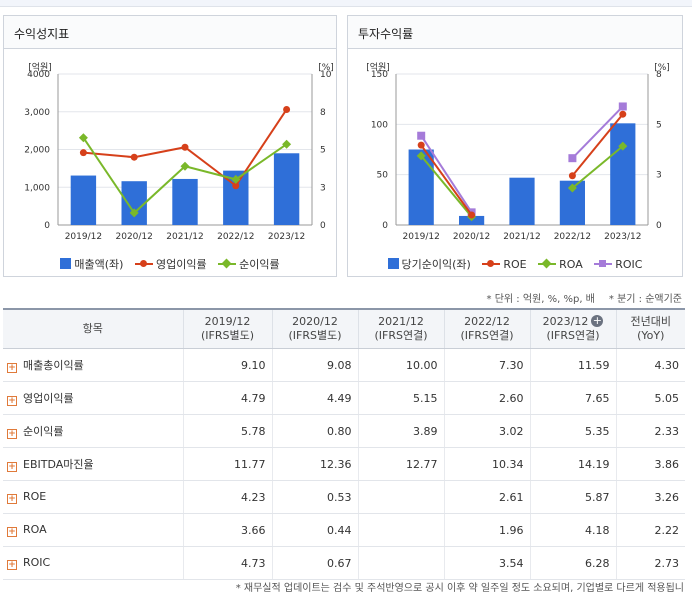 The height and width of the screenshot is (596, 692). What do you see at coordinates (249, 264) in the screenshot?
I see `legend-item-net-margin: 순이익률` at bounding box center [249, 264].